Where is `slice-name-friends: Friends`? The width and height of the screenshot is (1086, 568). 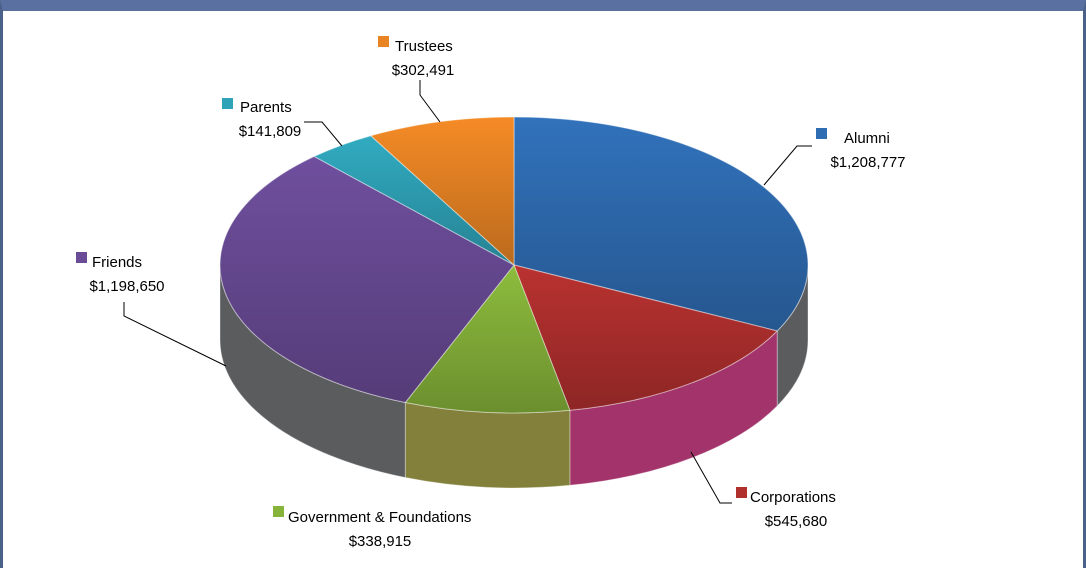
slice-name-friends: Friends is located at coordinates (117, 262).